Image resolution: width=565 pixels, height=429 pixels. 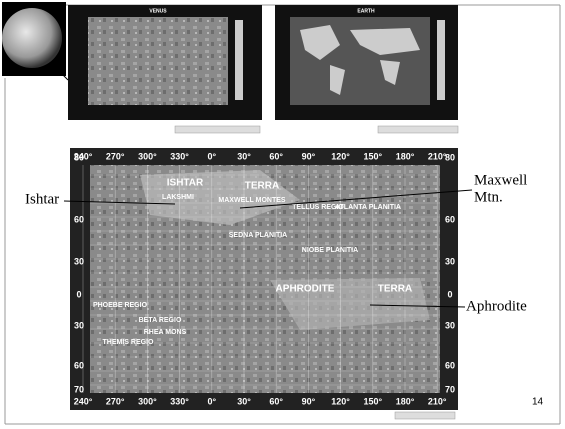 What do you see at coordinates (368, 207) in the screenshot?
I see `feature-label: ATLANTA PLANITIA` at bounding box center [368, 207].